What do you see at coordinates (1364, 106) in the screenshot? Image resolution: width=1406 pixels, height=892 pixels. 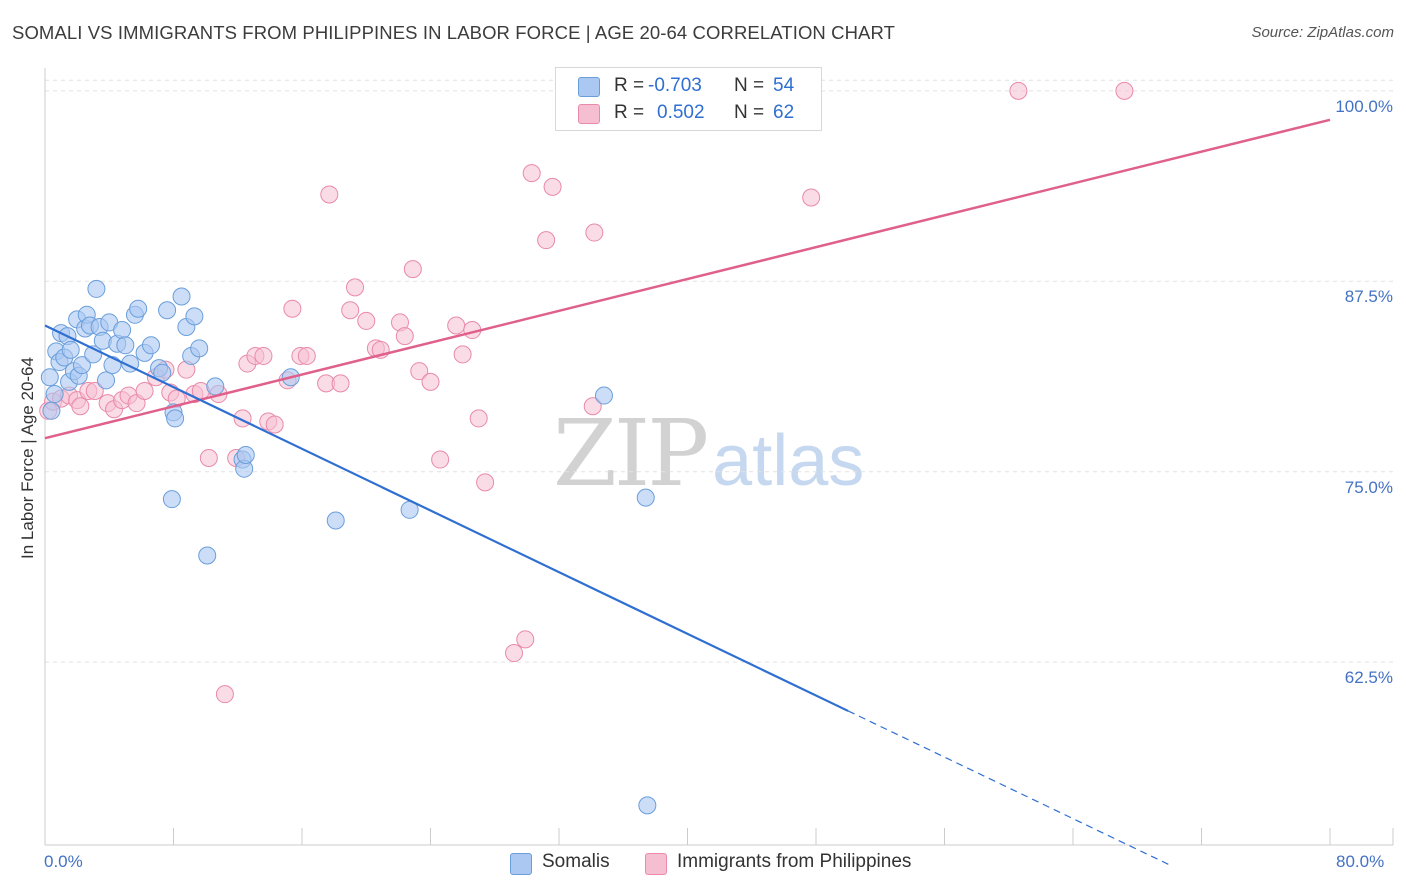 I see `y-tick-label: 100.0%` at bounding box center [1364, 106].